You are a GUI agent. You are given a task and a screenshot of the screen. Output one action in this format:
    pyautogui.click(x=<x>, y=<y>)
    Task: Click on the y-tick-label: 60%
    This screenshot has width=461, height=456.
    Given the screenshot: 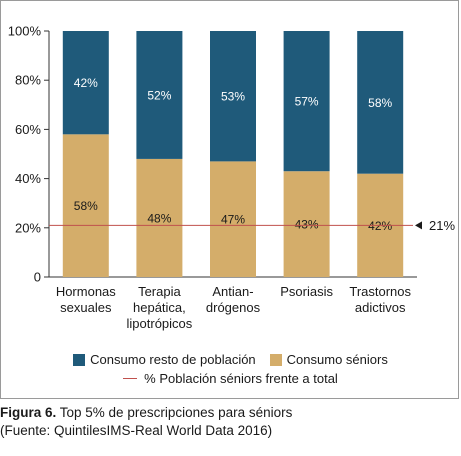 What is the action you would take?
    pyautogui.click(x=28, y=129)
    